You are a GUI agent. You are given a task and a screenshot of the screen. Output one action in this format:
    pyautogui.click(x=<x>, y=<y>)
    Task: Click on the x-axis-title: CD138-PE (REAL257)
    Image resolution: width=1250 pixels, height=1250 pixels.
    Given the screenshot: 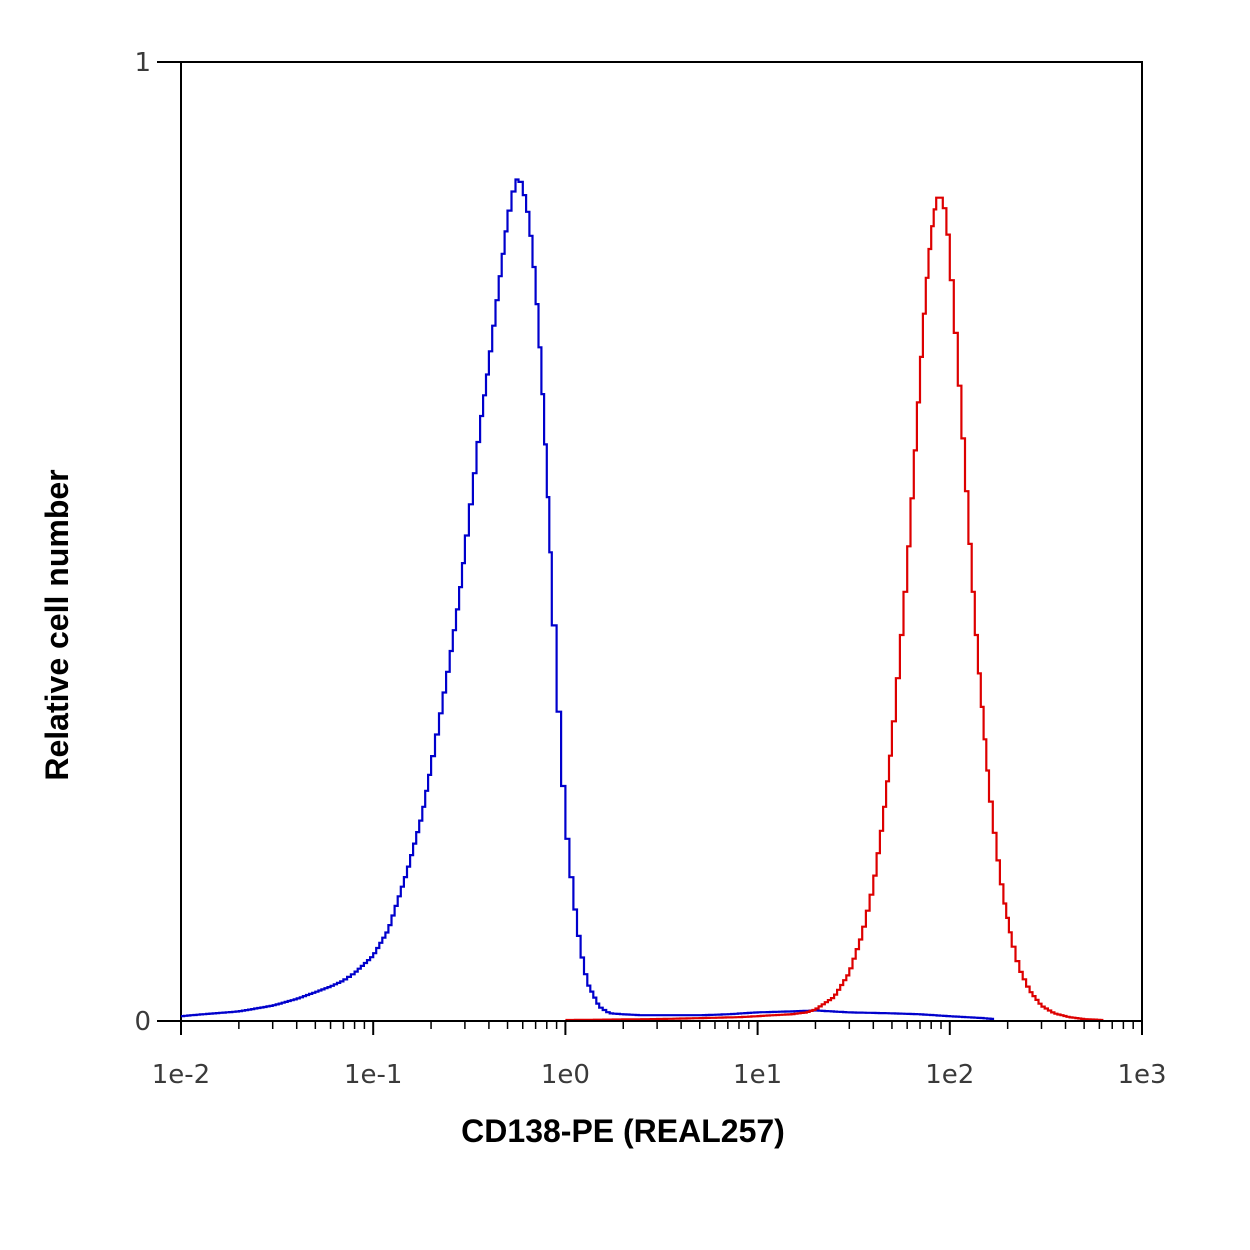 What is the action you would take?
    pyautogui.click(x=623, y=1131)
    